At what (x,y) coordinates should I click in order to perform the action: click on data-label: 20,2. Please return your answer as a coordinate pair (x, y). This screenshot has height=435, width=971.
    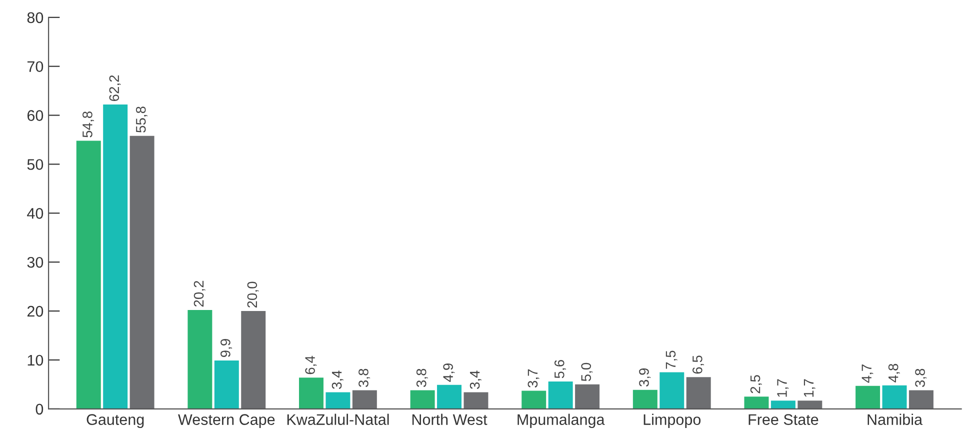
    Looking at the image, I should click on (200, 293).